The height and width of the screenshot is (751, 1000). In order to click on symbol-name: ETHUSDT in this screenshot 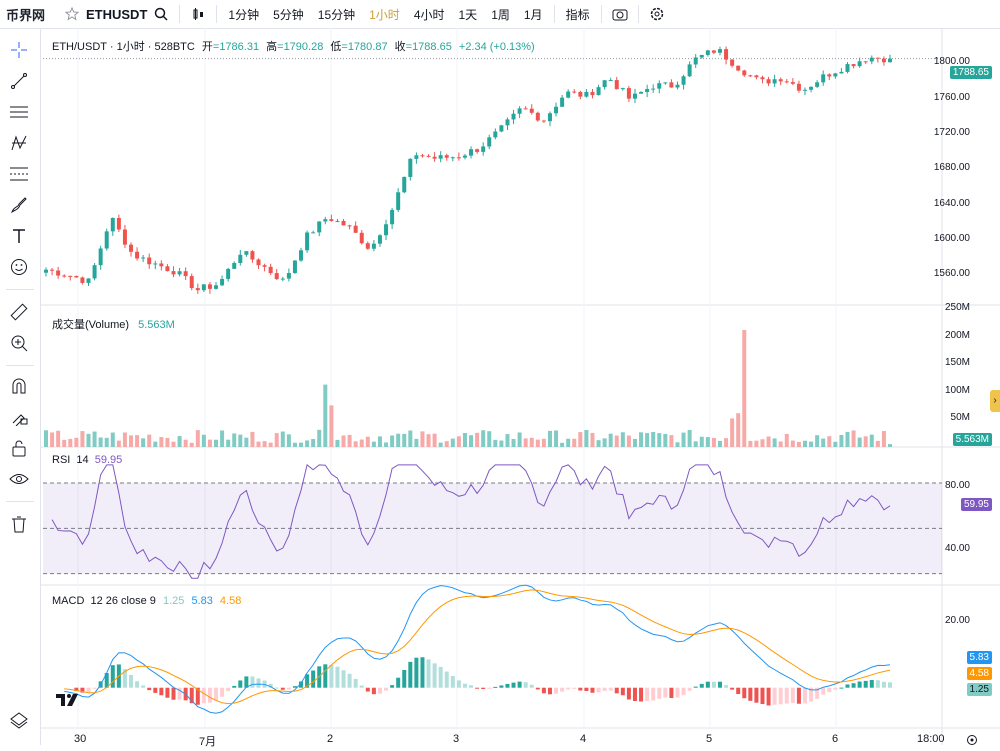, I will do `click(117, 14)`.